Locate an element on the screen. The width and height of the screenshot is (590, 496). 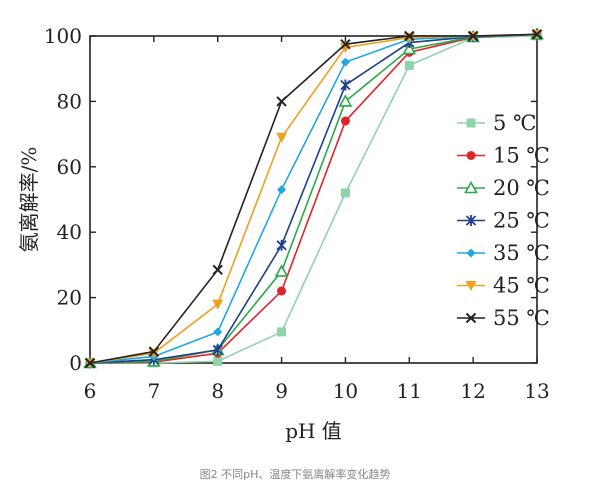
legend-item: 5 ℃ is located at coordinates (497, 123).